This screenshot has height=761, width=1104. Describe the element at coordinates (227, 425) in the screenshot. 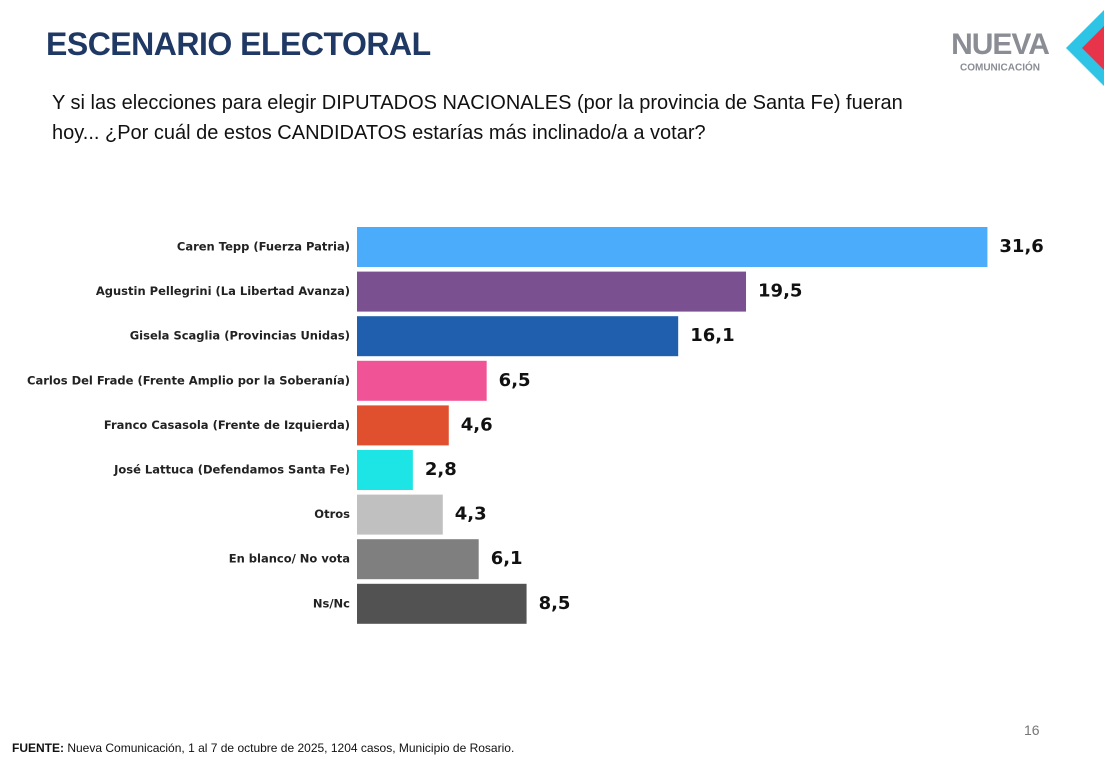

I see `category-label: Franco Casasola (Frente de Izquierda)` at that location.